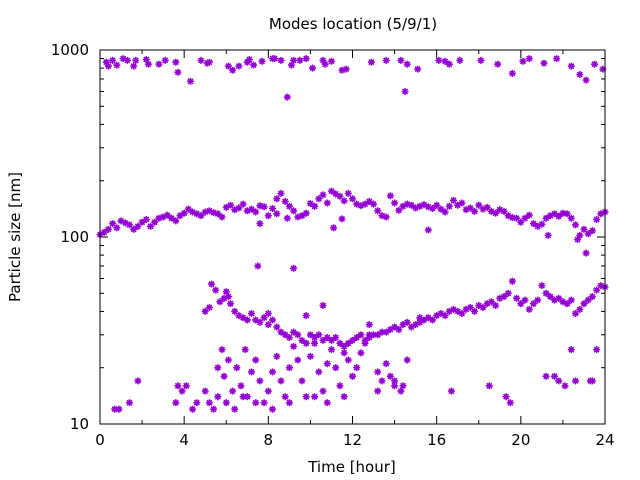 The width and height of the screenshot is (640, 480). What do you see at coordinates (15, 237) in the screenshot?
I see `y-axis-label: Particle size [nm]` at bounding box center [15, 237].